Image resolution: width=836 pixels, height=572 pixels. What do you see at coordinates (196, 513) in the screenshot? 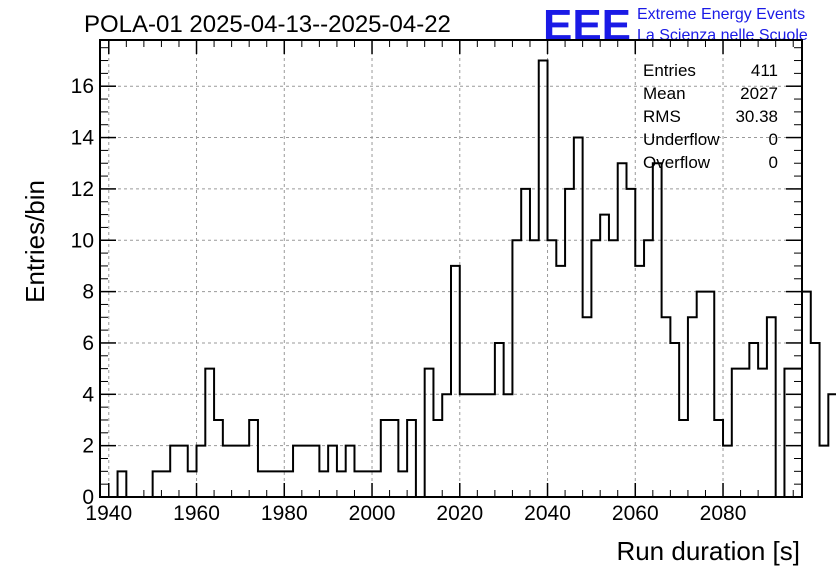
I see `x-tick-label: 1960` at bounding box center [196, 513].